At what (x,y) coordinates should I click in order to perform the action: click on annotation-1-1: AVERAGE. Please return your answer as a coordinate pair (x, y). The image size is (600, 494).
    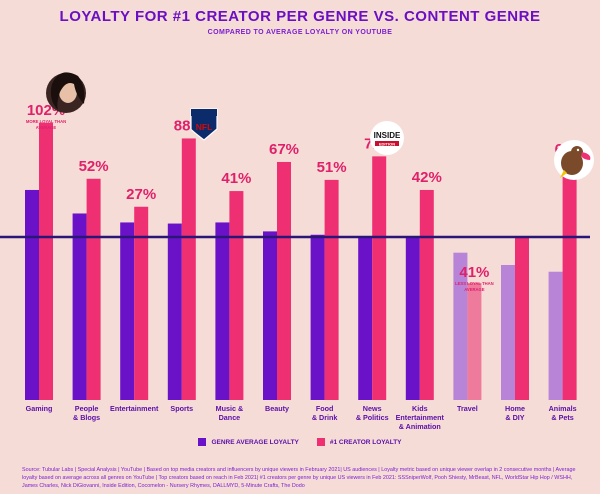
    Looking at the image, I should click on (474, 289).